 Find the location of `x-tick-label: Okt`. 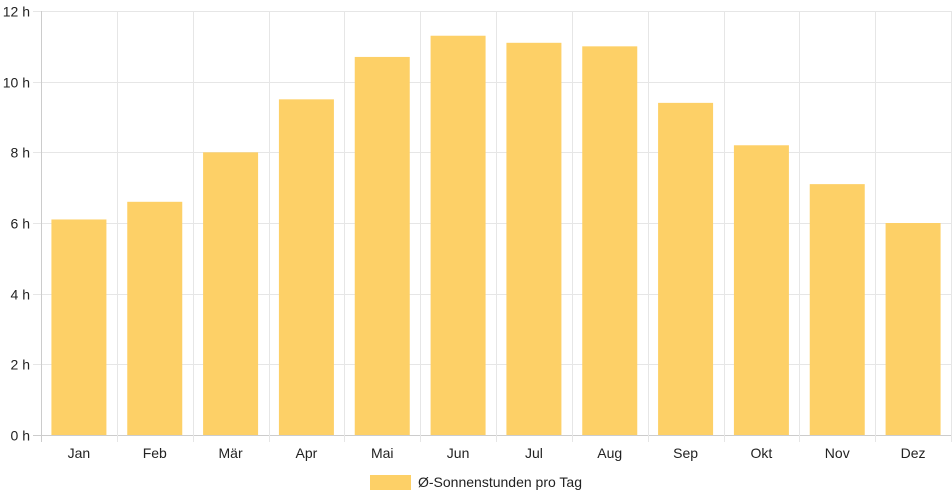

x-tick-label: Okt is located at coordinates (762, 453).